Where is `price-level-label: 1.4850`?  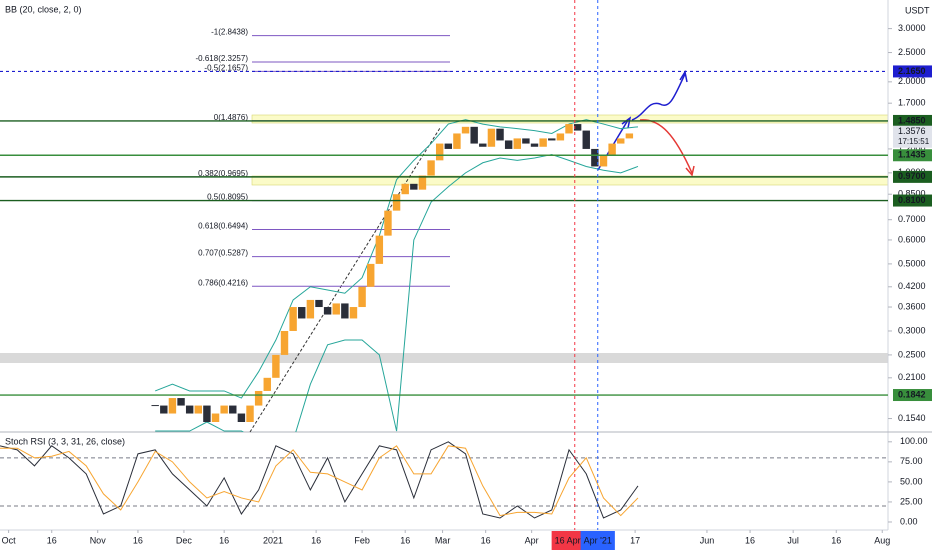
price-level-label: 1.4850 is located at coordinates (912, 120).